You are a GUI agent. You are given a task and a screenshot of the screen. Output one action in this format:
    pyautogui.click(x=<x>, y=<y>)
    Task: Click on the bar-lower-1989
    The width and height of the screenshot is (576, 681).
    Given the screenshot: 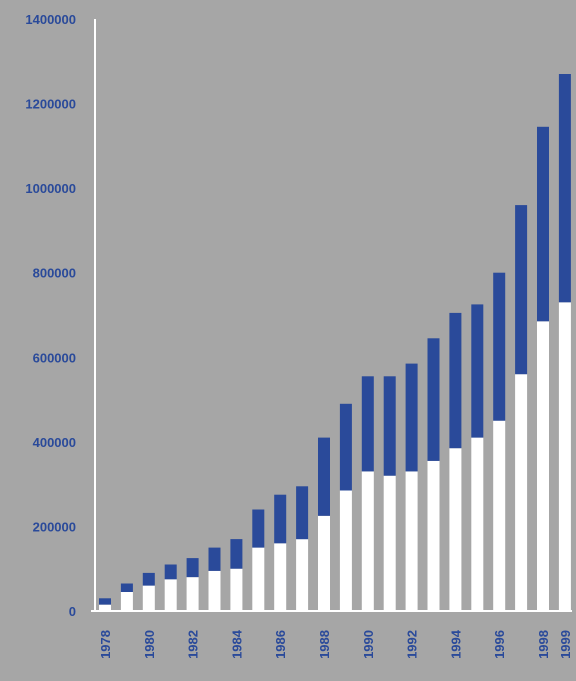 What is the action you would take?
    pyautogui.click(x=345, y=550)
    